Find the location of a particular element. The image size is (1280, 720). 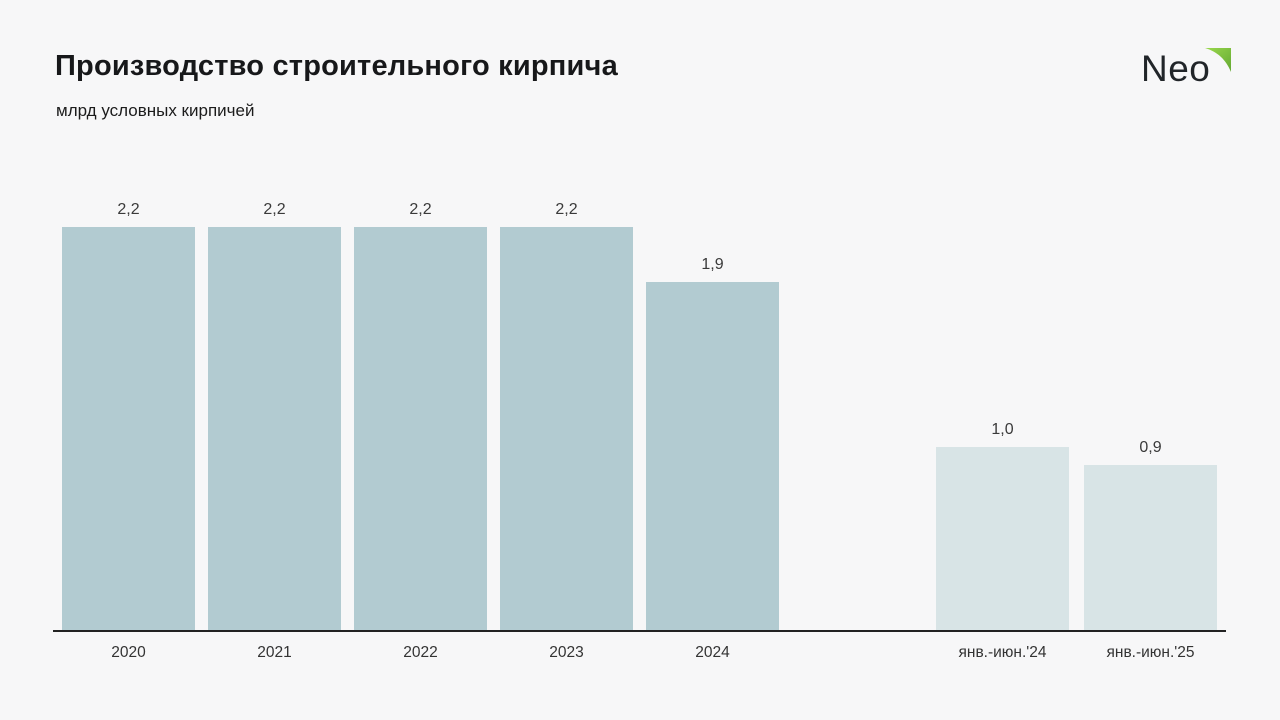

bar-2020 is located at coordinates (128, 428).